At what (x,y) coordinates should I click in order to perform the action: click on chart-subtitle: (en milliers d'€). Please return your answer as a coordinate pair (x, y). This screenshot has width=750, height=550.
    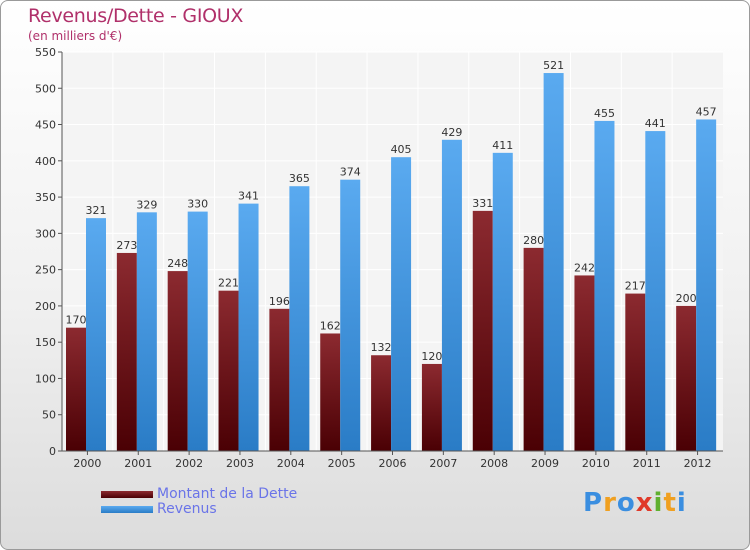
    Looking at the image, I should click on (75, 36).